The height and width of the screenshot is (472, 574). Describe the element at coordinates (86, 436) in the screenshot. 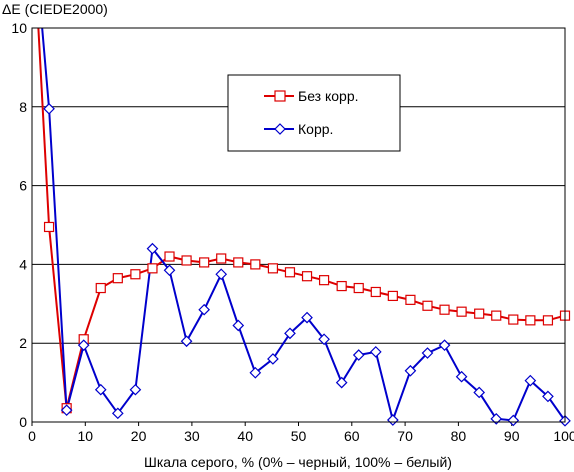

I see `x-tick-label-10: 10` at that location.